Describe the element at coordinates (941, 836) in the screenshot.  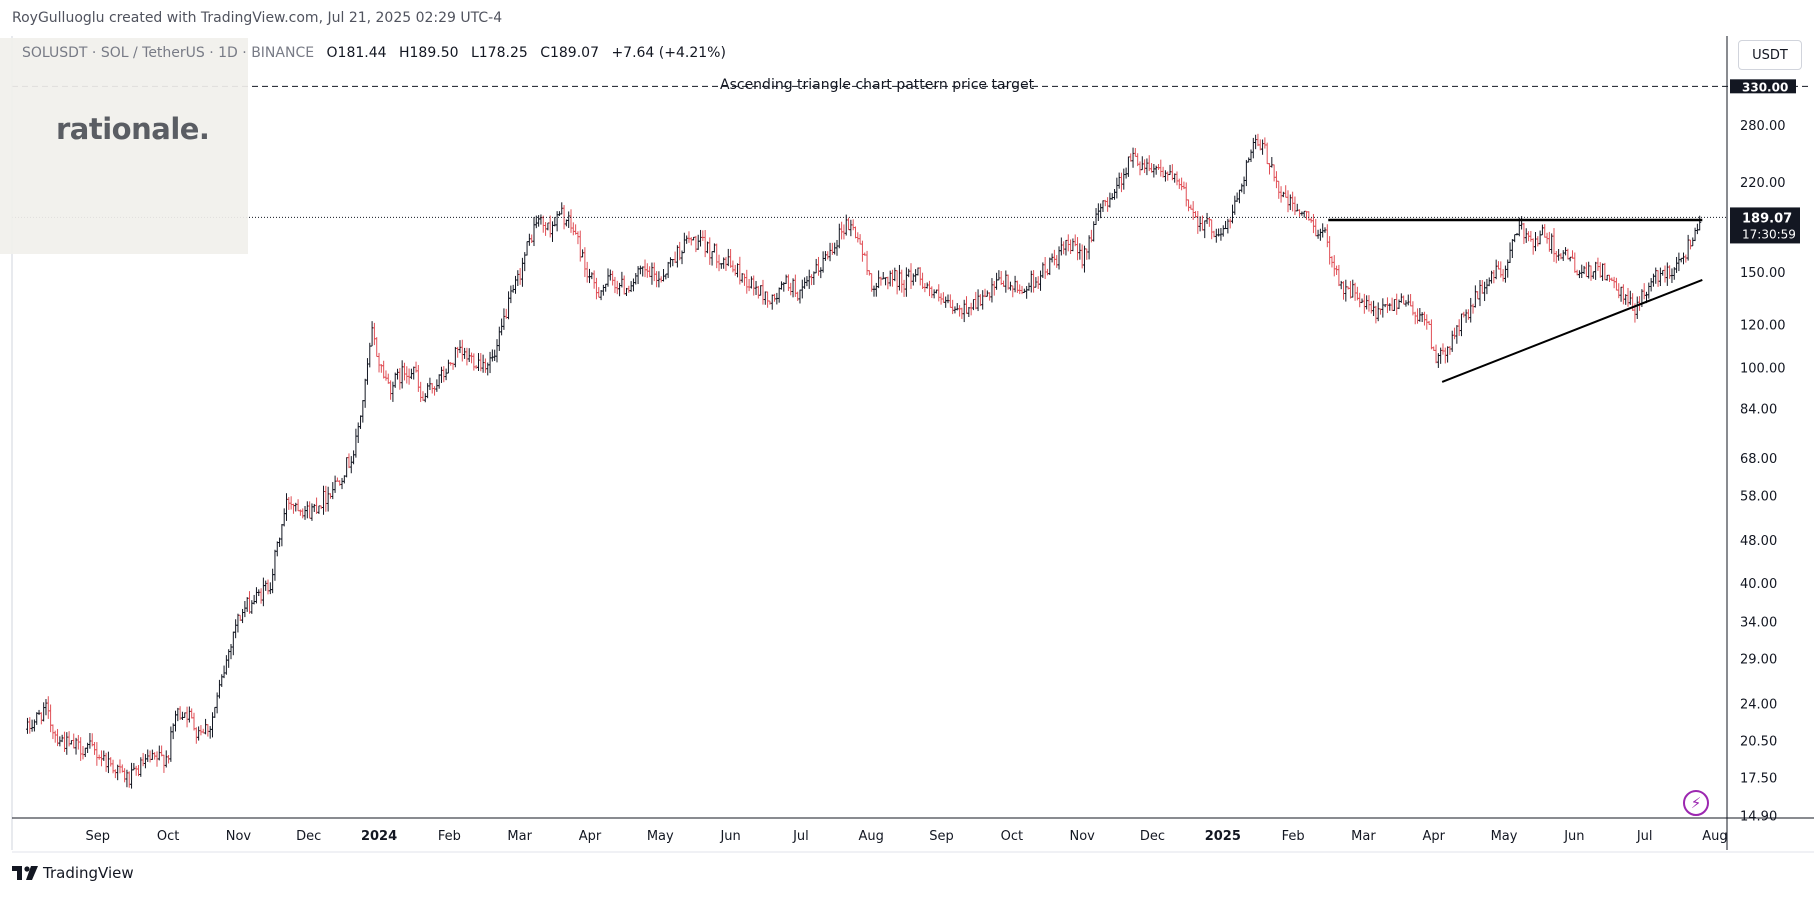
I see `time-tick-label: Sep` at that location.